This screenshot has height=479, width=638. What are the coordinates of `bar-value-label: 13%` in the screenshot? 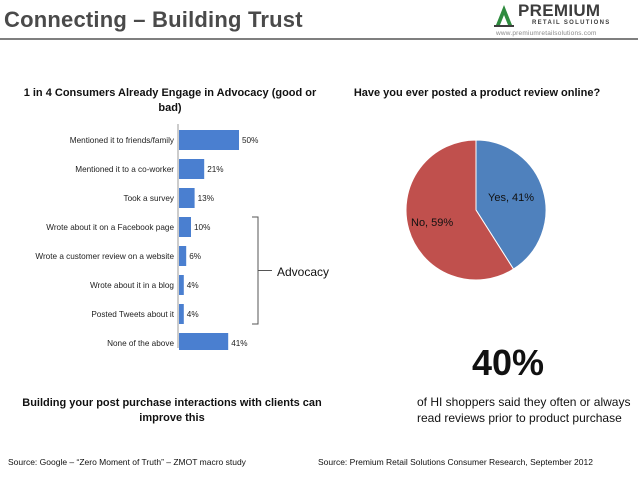 It's located at (206, 198).